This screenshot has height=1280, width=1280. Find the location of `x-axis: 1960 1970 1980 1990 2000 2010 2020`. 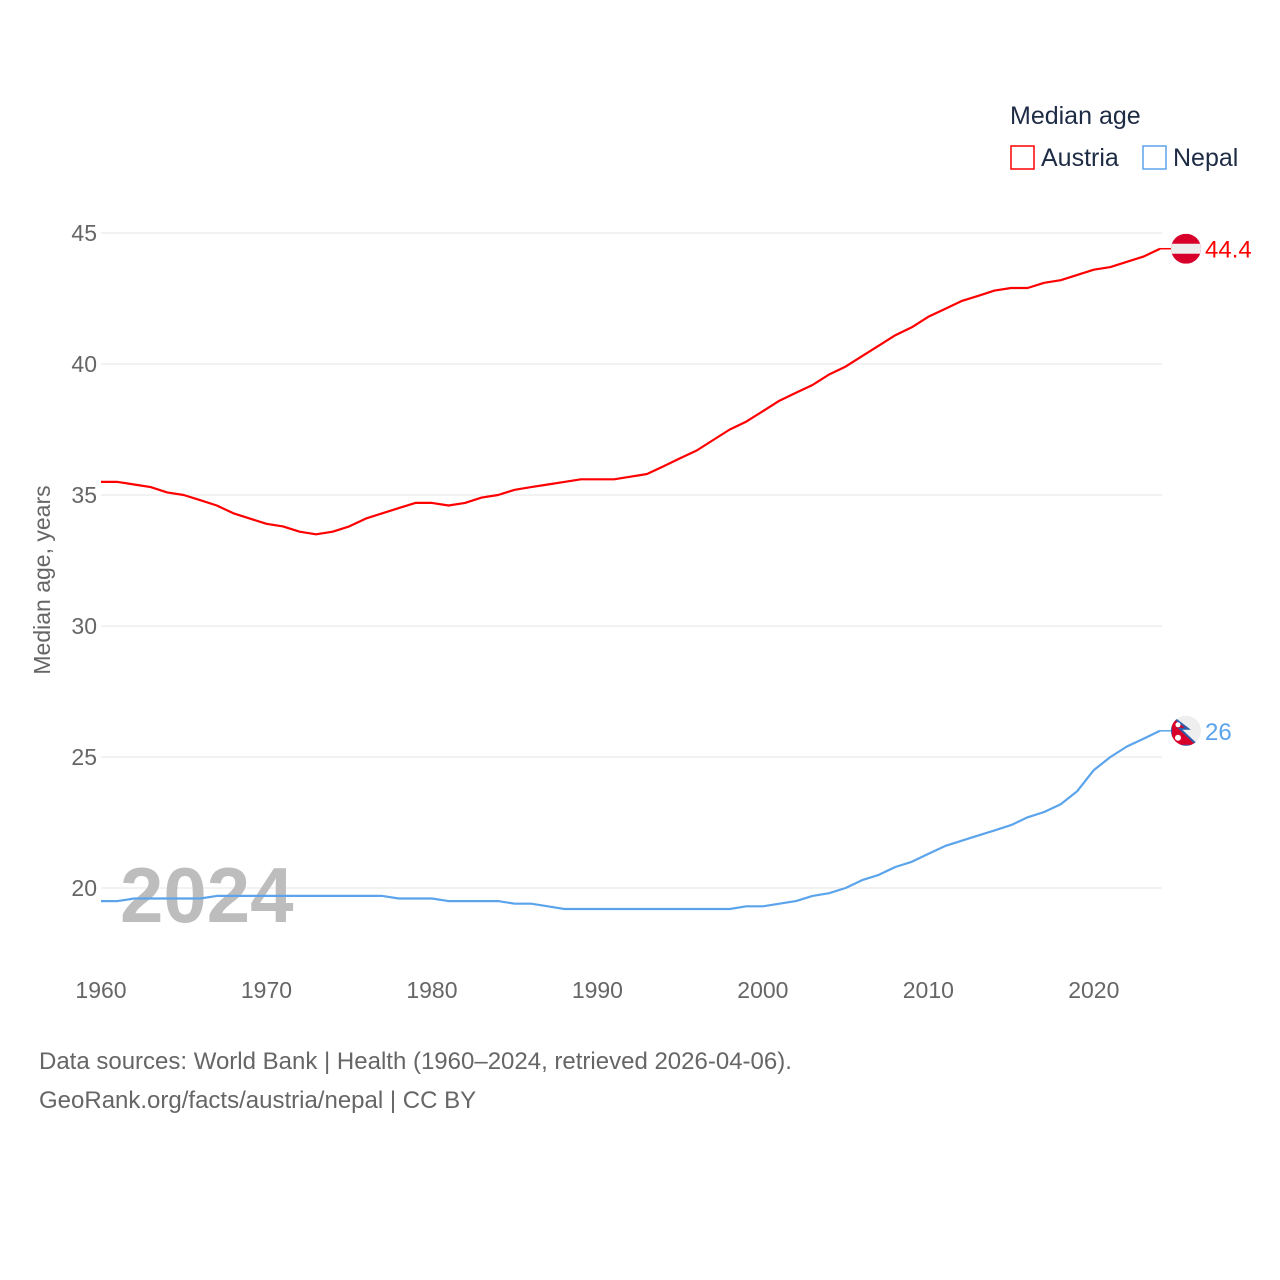

x-axis: 1960 1970 1980 1990 2000 2010 2020 is located at coordinates (597, 990).